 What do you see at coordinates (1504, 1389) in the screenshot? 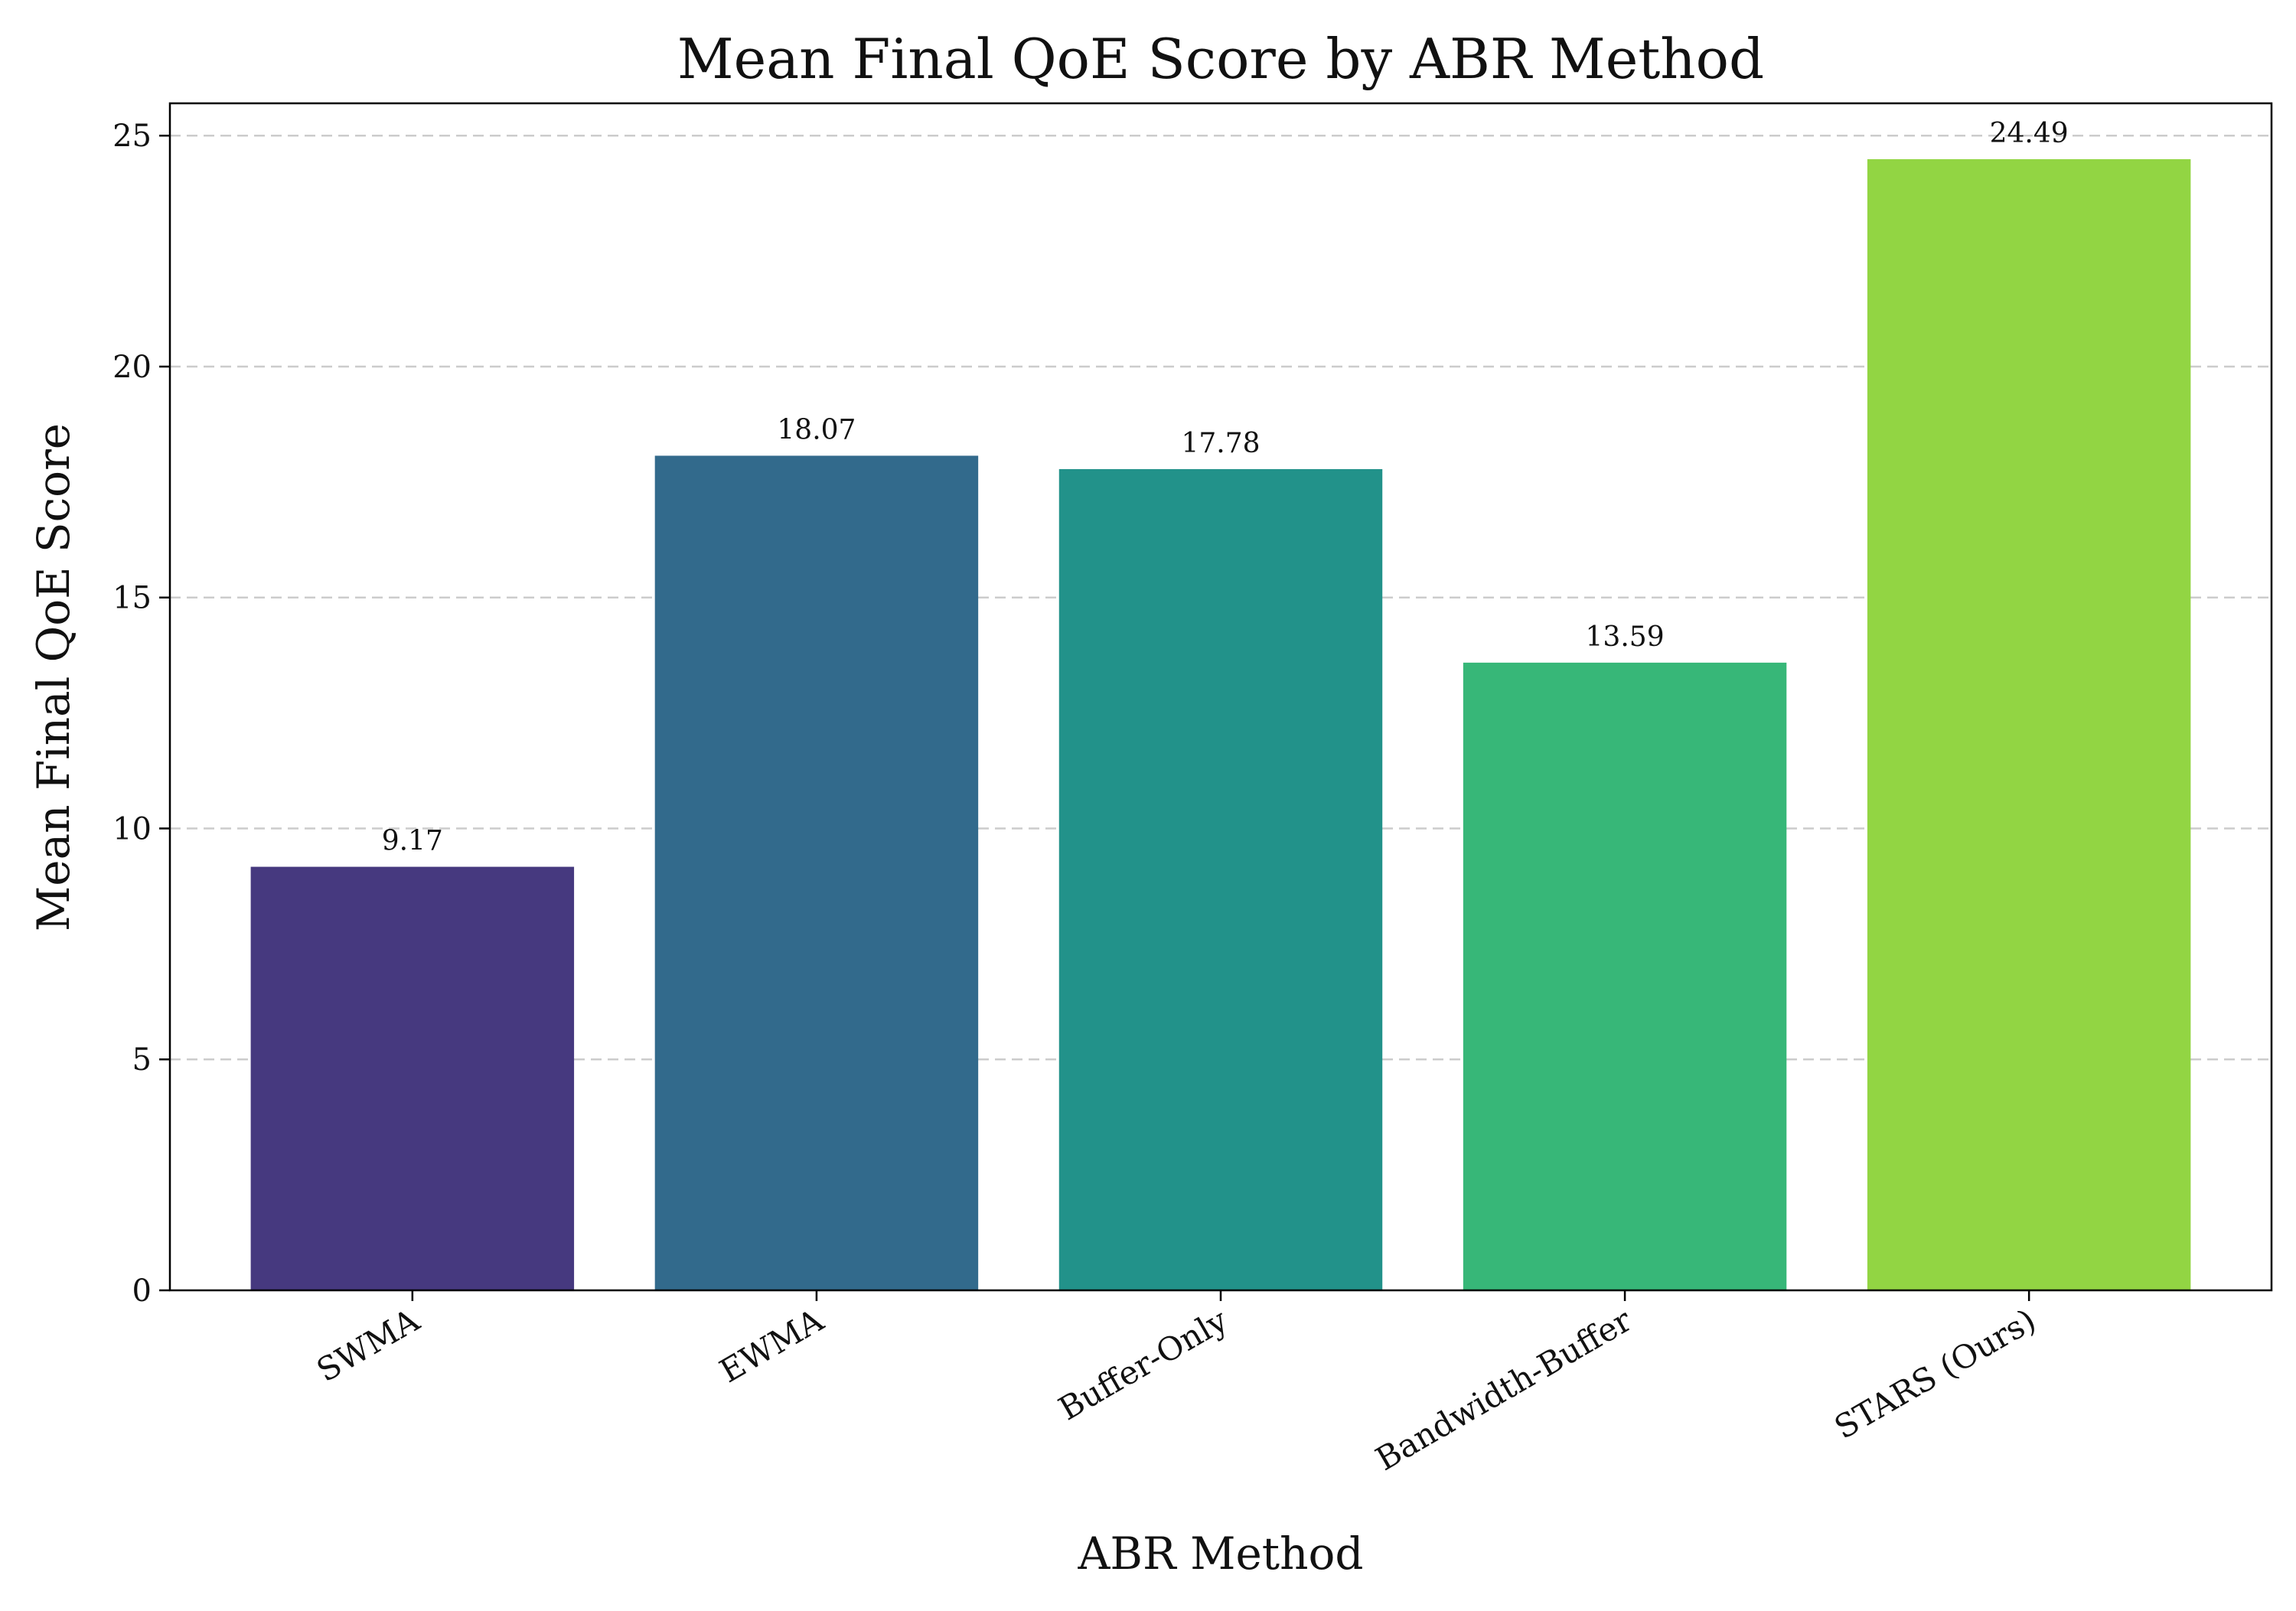
I see `x-tick-label: Bandwidth-Buffer` at bounding box center [1504, 1389].